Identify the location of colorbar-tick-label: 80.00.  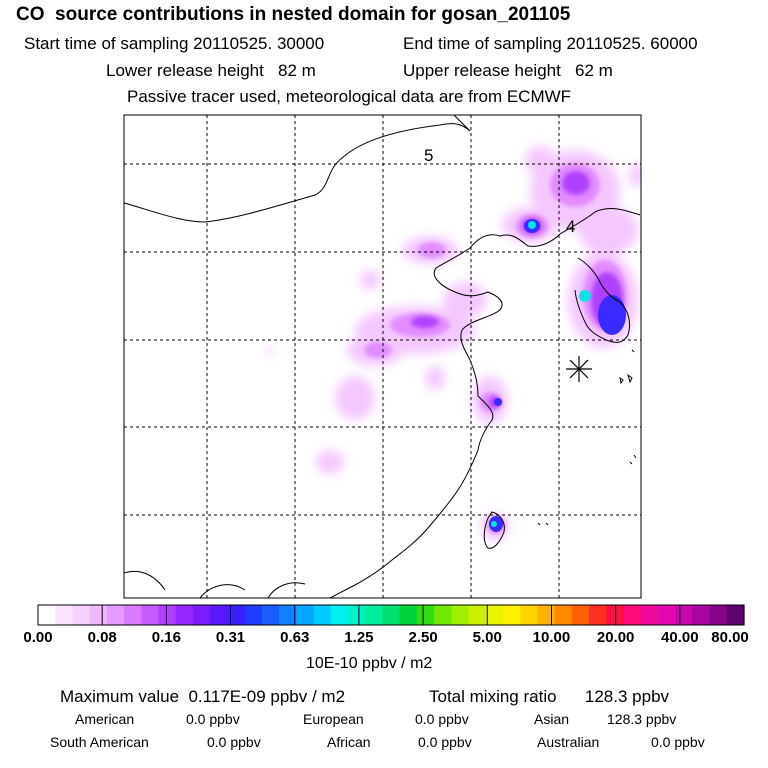
(730, 637).